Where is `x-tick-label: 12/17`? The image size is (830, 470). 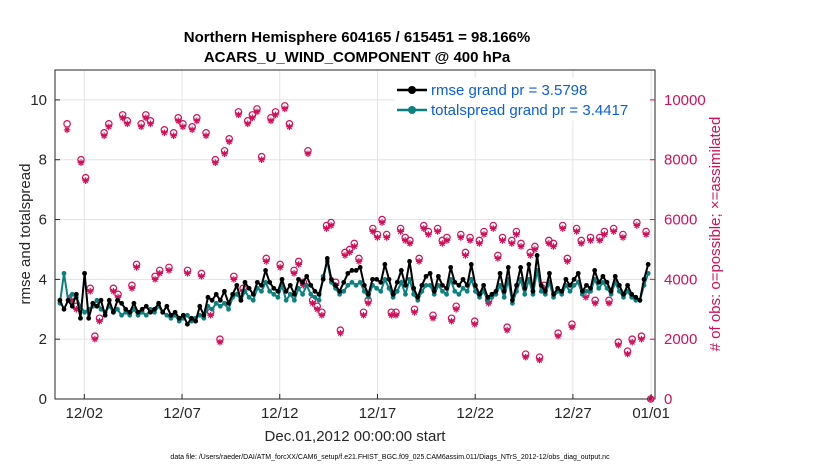
x-tick-label: 12/17 is located at coordinates (378, 413).